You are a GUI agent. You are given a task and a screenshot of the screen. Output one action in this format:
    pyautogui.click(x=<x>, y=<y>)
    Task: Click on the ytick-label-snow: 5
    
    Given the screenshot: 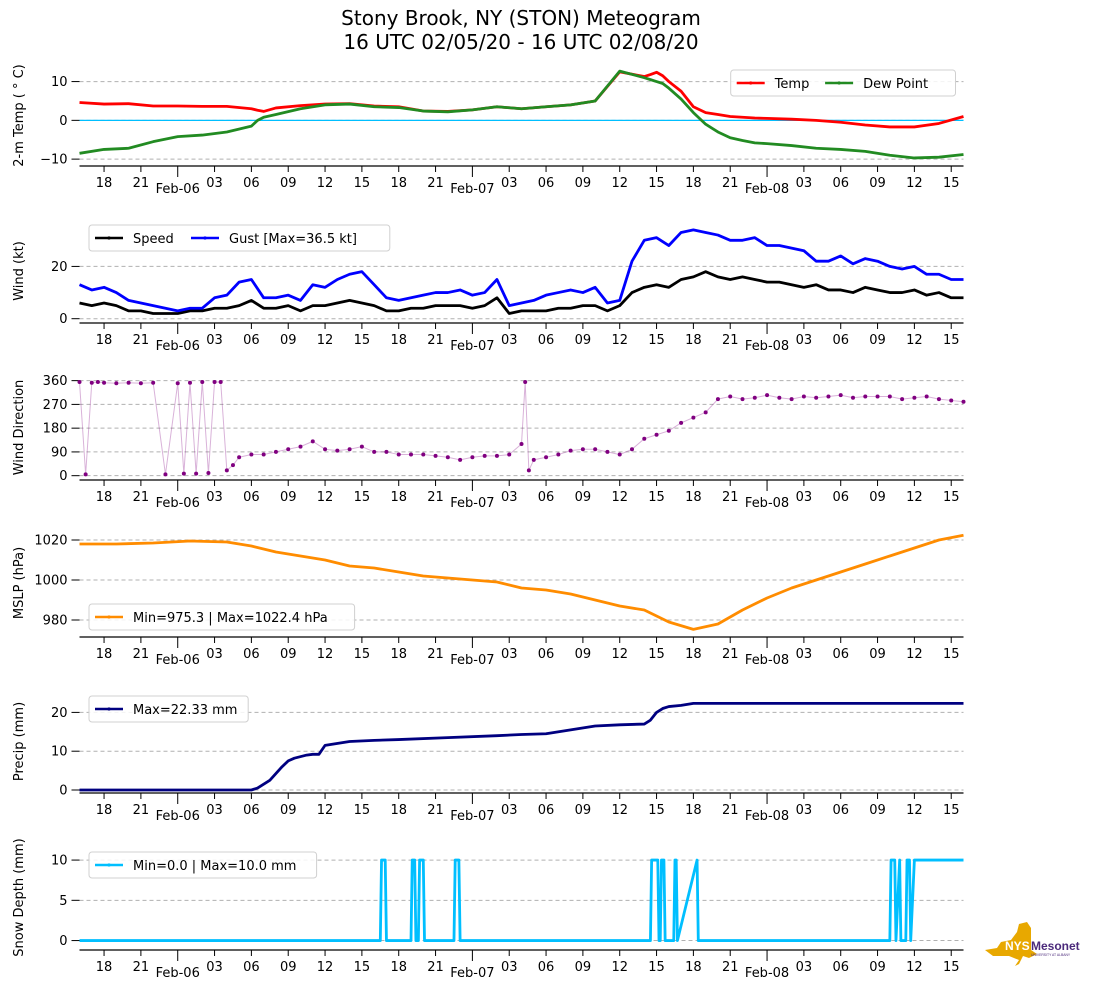 What is the action you would take?
    pyautogui.click(x=63, y=901)
    